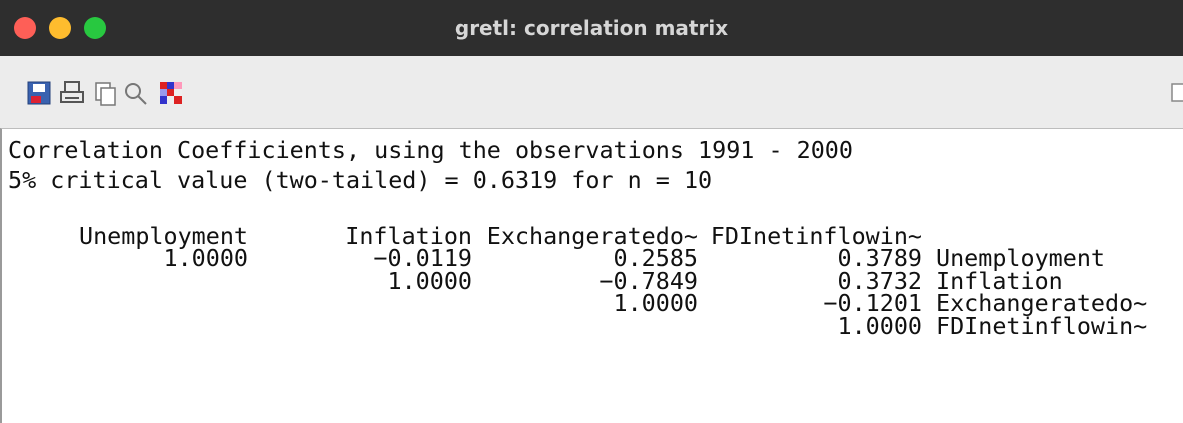 The image size is (1183, 423). What do you see at coordinates (1042, 303) in the screenshot?
I see `row-label: Exchangeratedo~` at bounding box center [1042, 303].